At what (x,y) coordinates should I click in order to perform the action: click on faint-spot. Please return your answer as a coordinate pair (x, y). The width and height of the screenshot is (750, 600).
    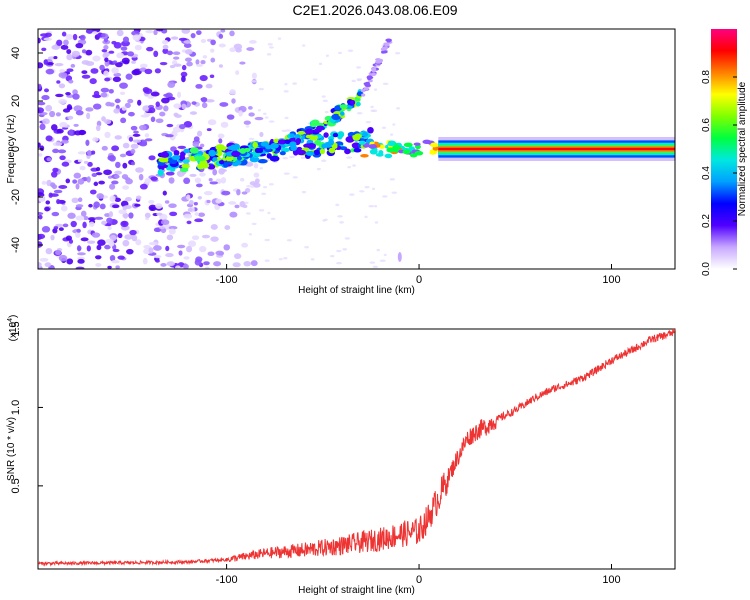
    Looking at the image, I should click on (399, 257).